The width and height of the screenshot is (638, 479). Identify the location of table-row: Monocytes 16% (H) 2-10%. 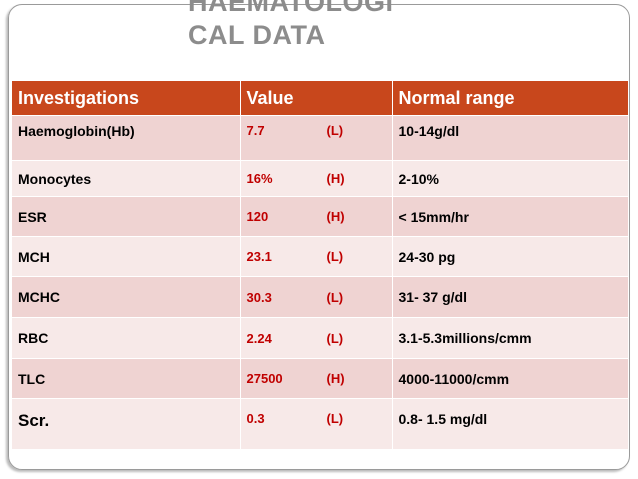
(320, 178).